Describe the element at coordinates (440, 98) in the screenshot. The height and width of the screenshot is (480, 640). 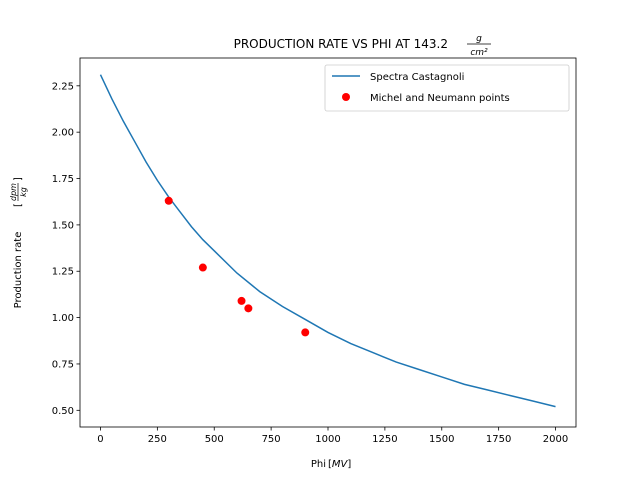
I see `legend-label-michel-neumann: Michel and Neumann points` at that location.